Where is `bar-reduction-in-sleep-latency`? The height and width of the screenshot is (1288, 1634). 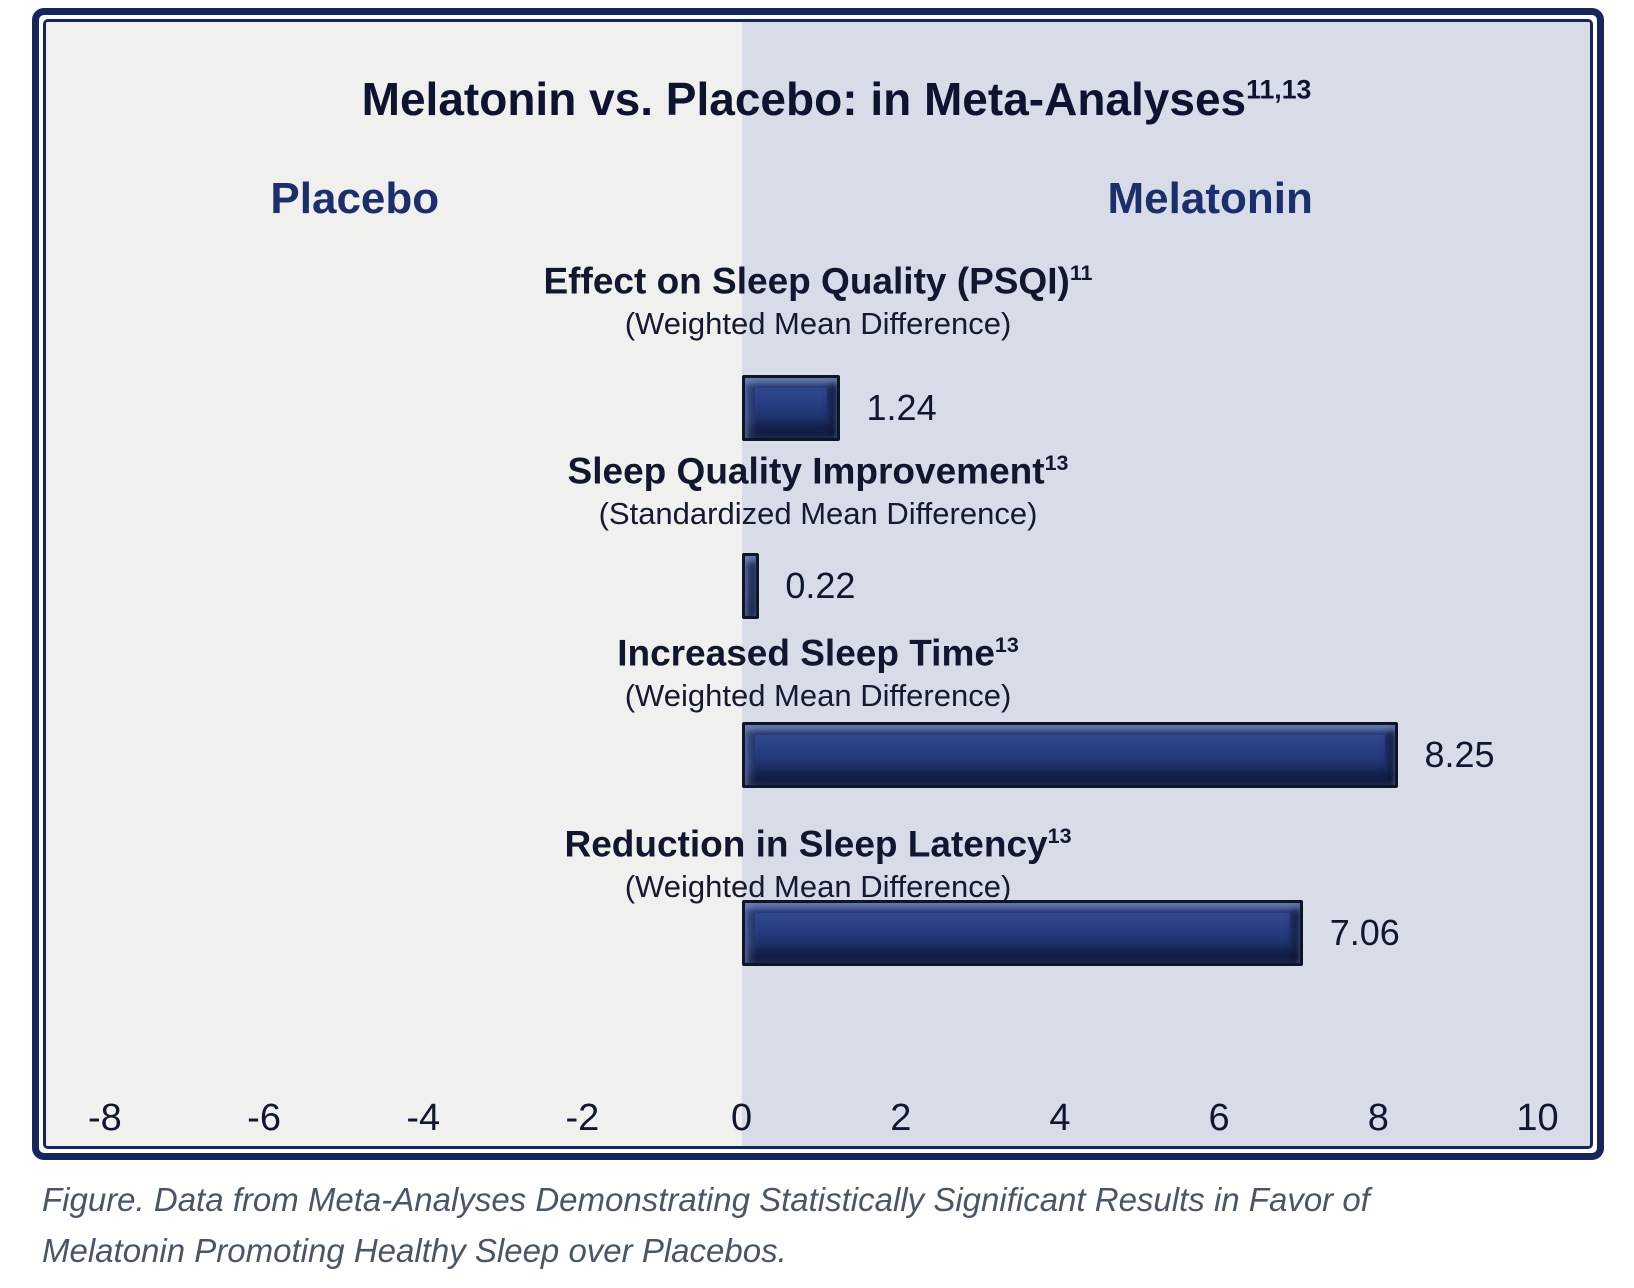 bar-reduction-in-sleep-latency is located at coordinates (1022, 933).